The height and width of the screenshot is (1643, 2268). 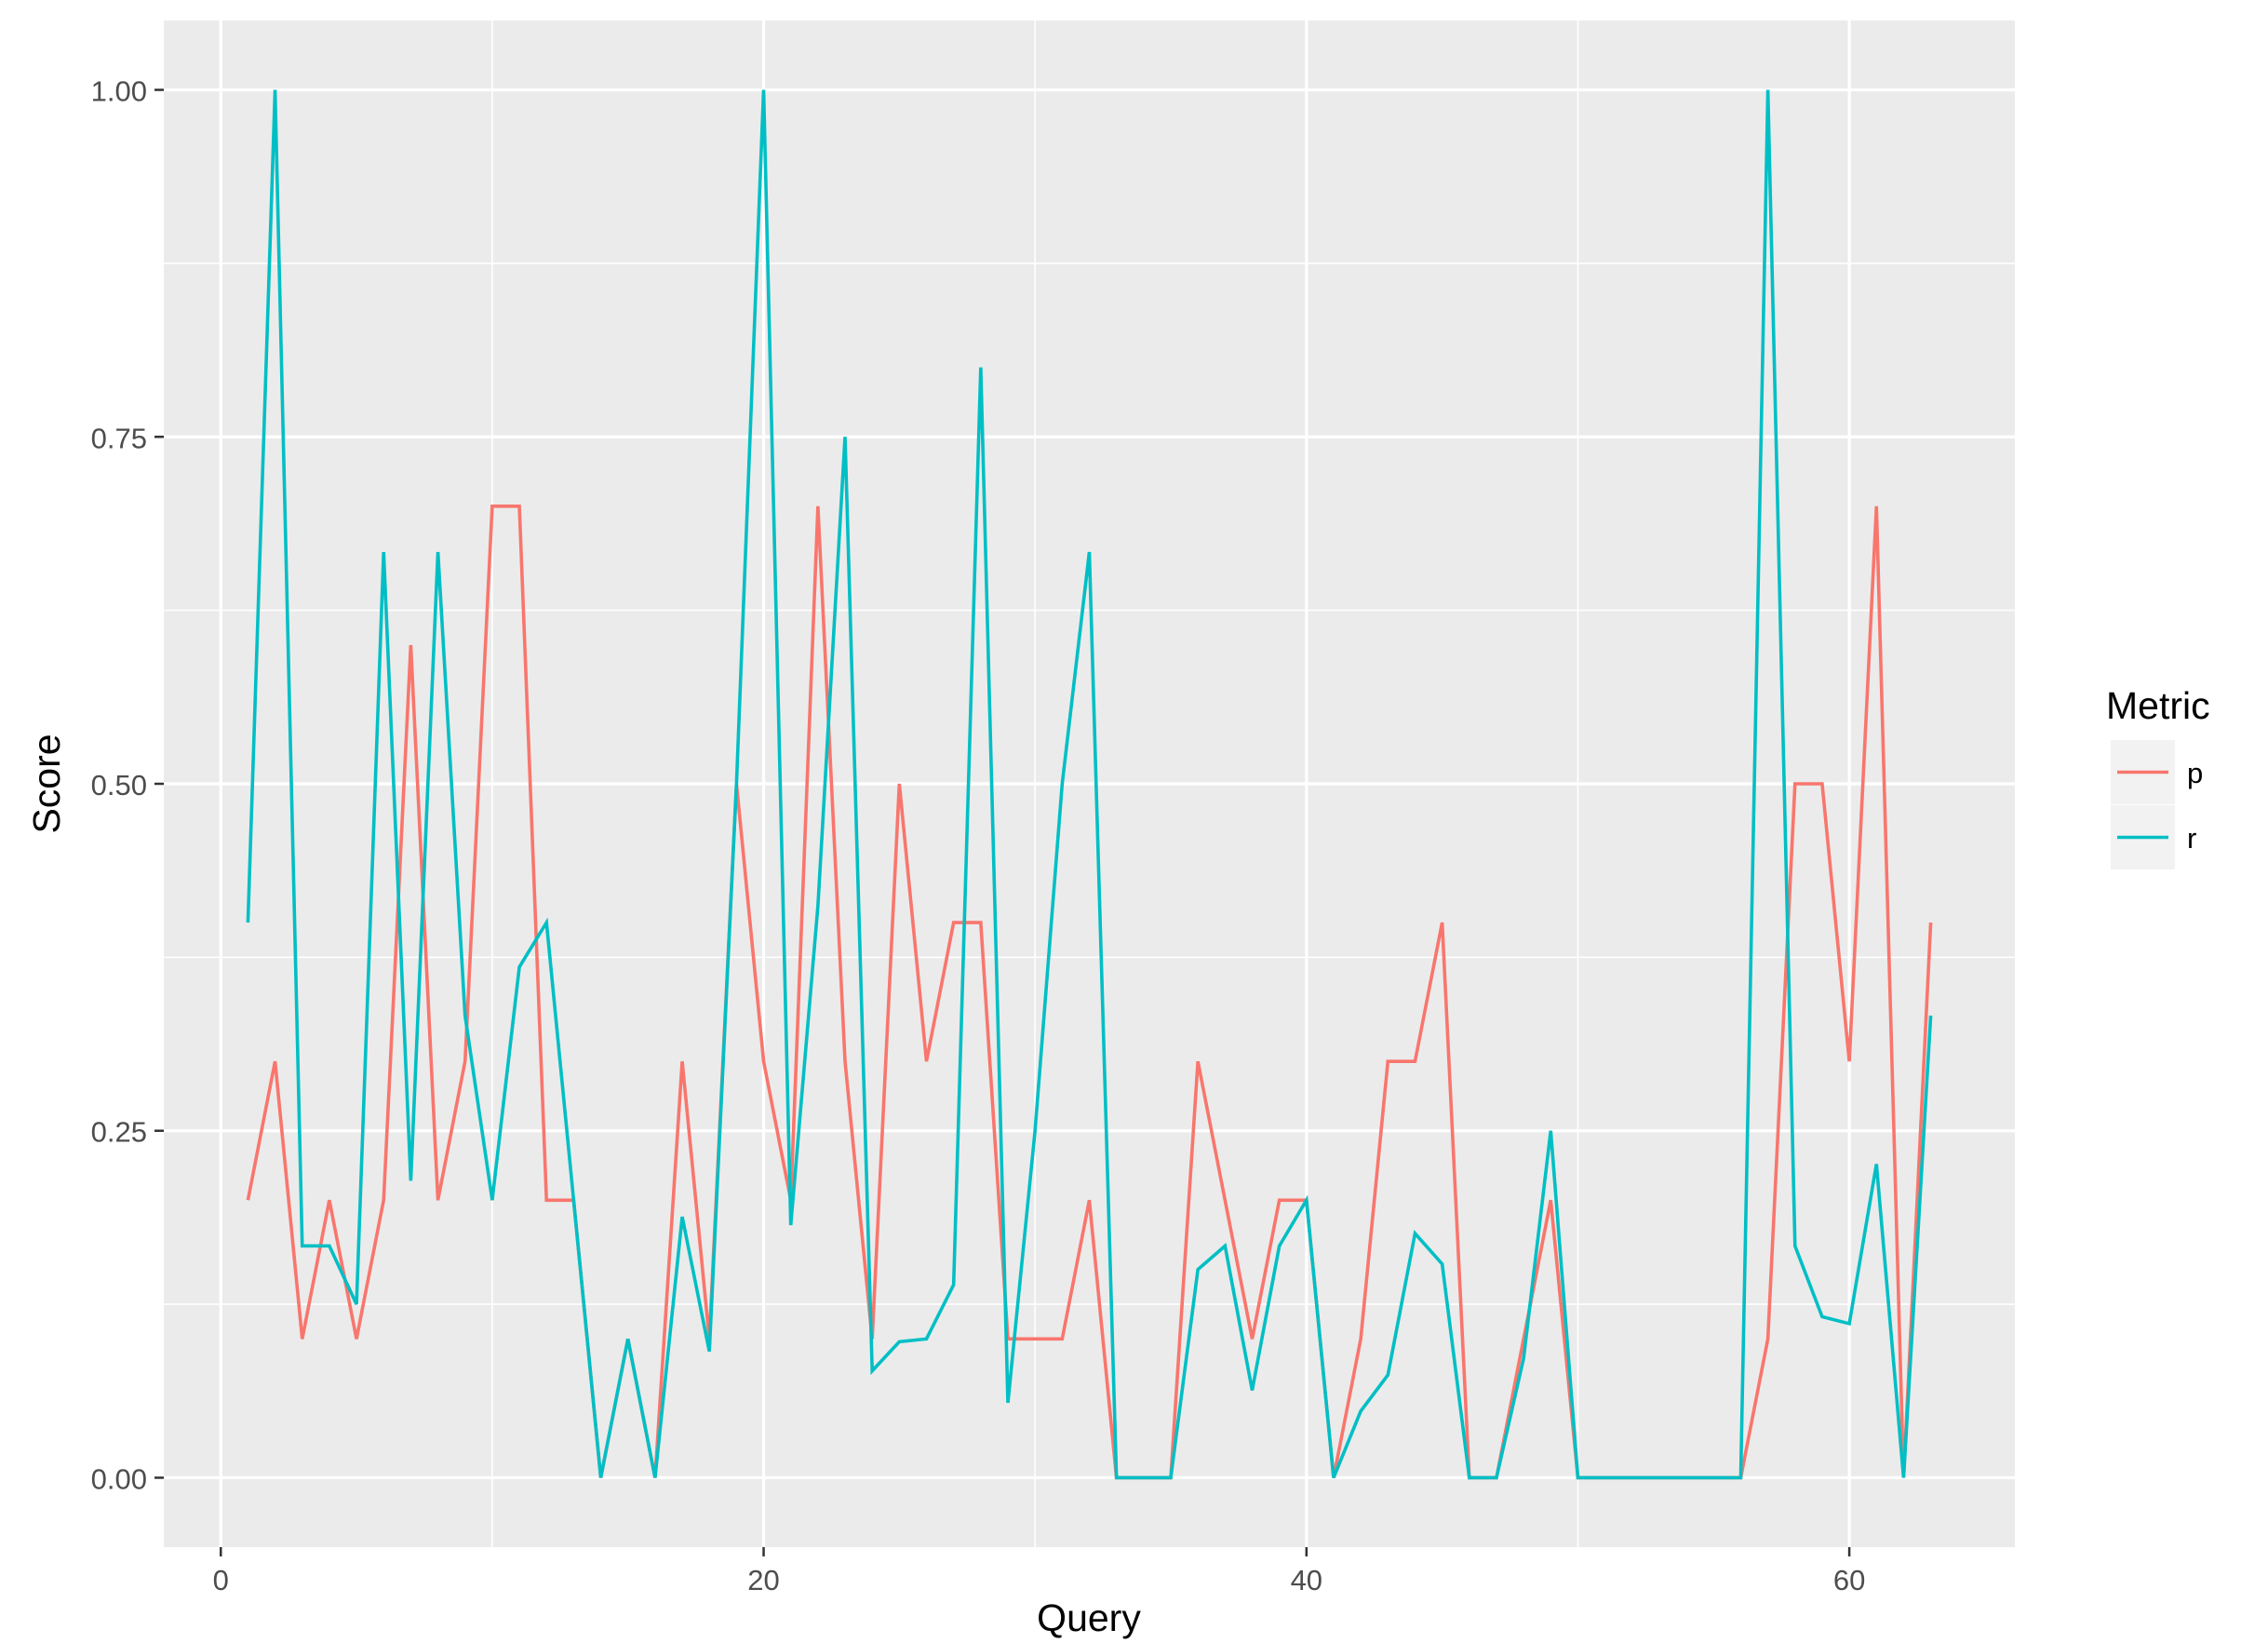 I want to click on x-tick-label: 0, so click(x=221, y=1580).